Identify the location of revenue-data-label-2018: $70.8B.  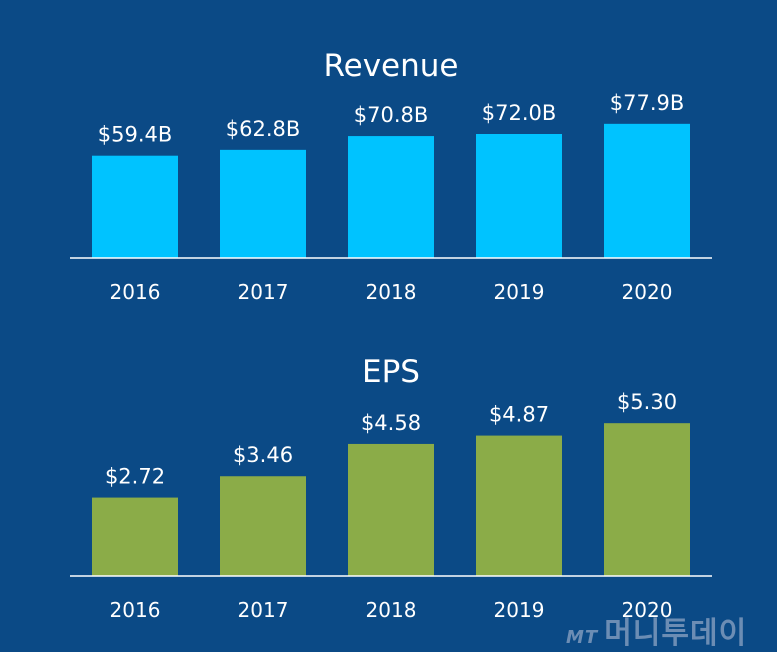
(391, 115).